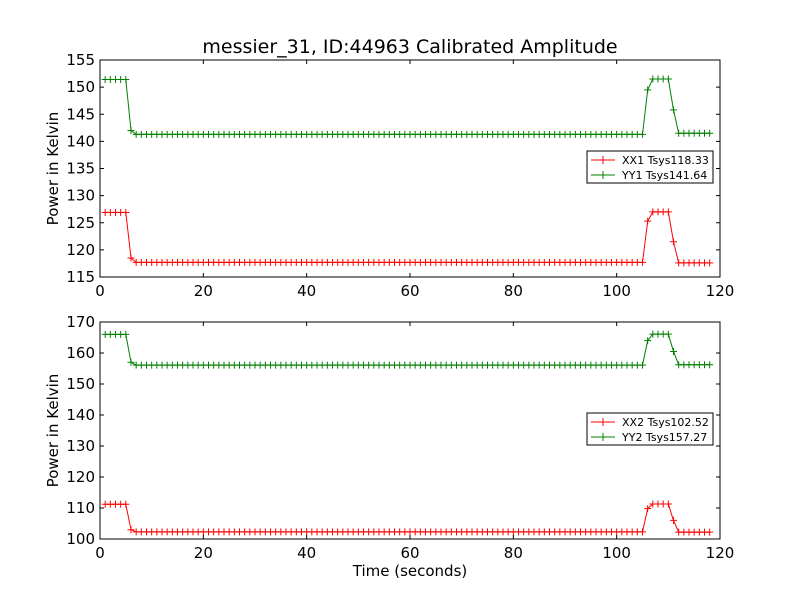 This screenshot has height=600, width=800. What do you see at coordinates (665, 422) in the screenshot?
I see `legend-label: XX2 Tsys102.52` at bounding box center [665, 422].